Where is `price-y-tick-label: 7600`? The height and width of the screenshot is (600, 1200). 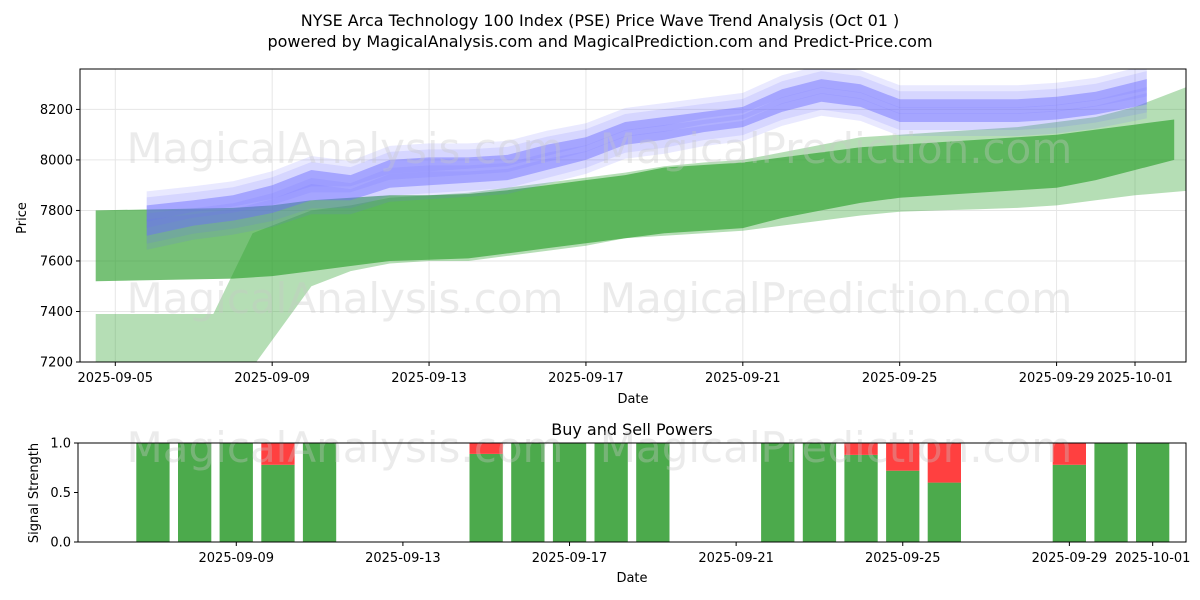 price-y-tick-label: 7600 is located at coordinates (56, 261).